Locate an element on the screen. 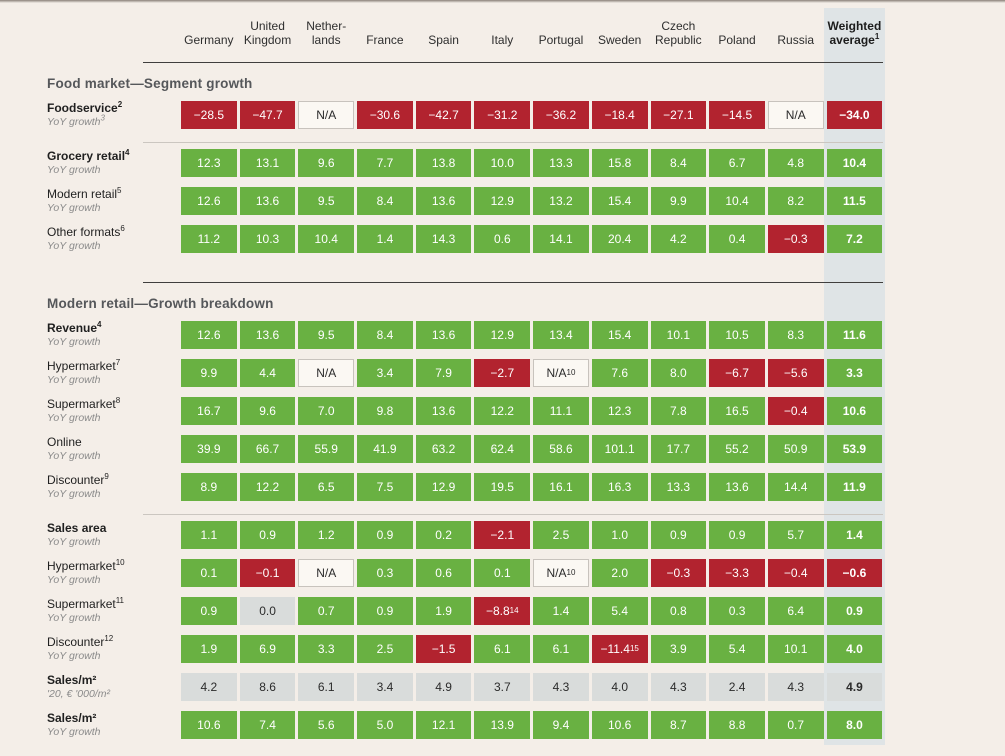 Image resolution: width=1005 pixels, height=756 pixels. cell-hypermarket-revenue-france: 3.4 is located at coordinates (385, 373).